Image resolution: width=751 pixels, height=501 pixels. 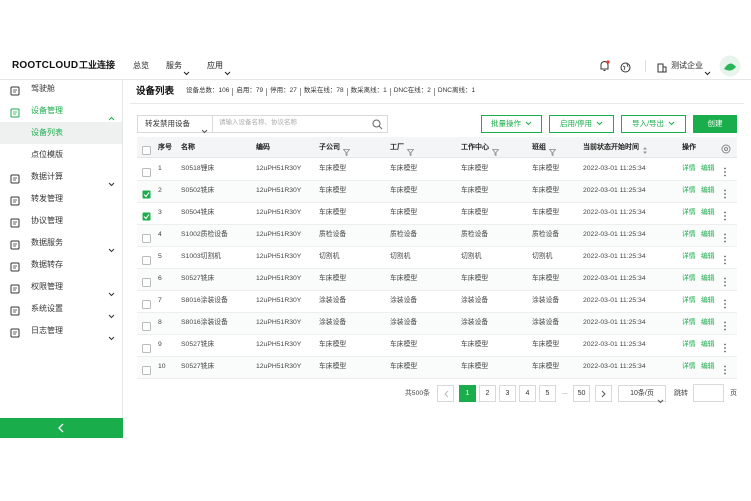 What do you see at coordinates (527, 393) in the screenshot?
I see `page-button: 4` at bounding box center [527, 393].